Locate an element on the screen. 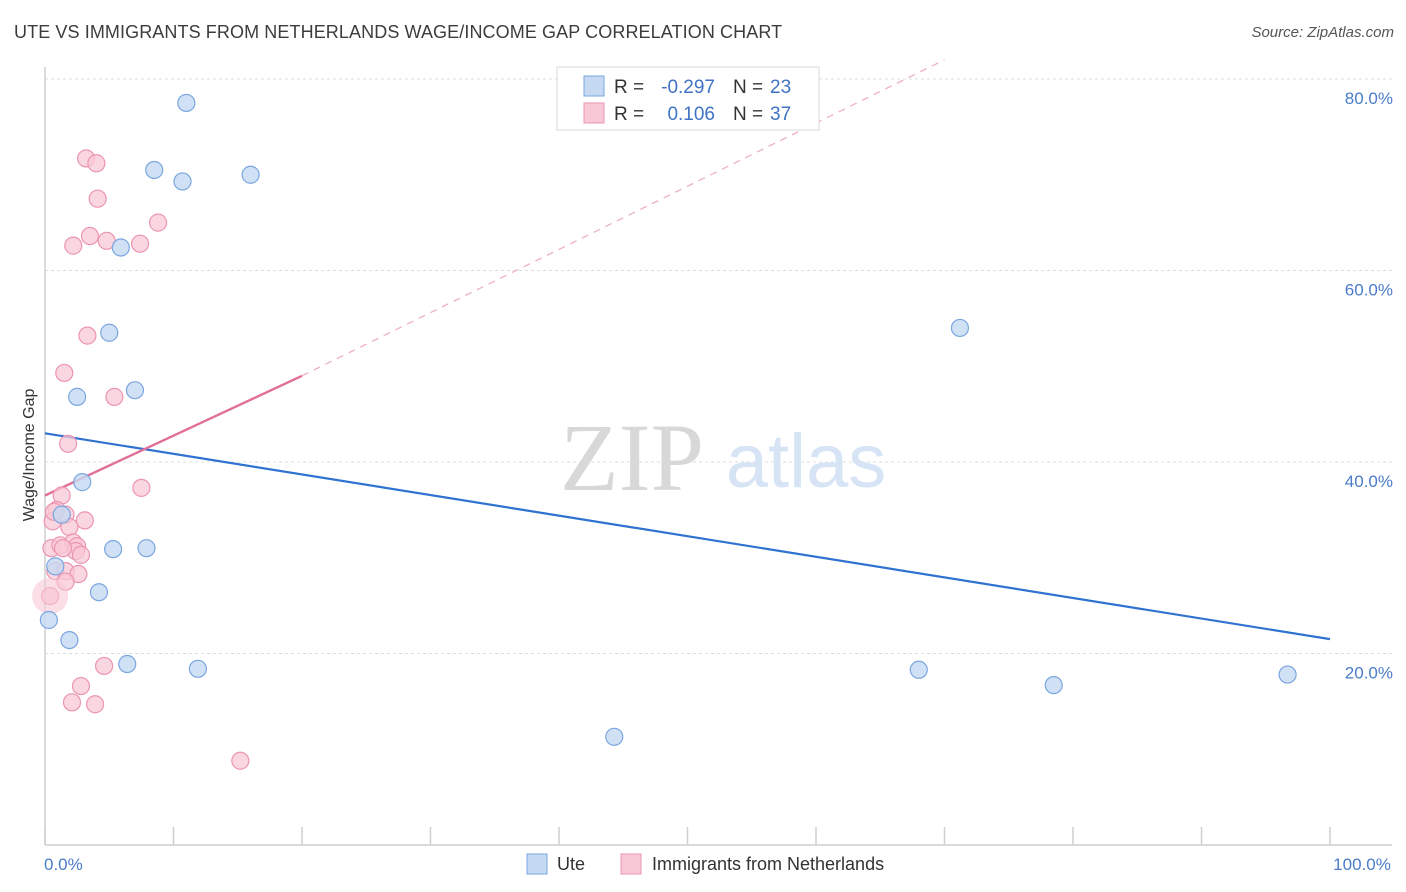 This screenshot has height=892, width=1406. y-tick-label: 20.0% is located at coordinates (1369, 673).